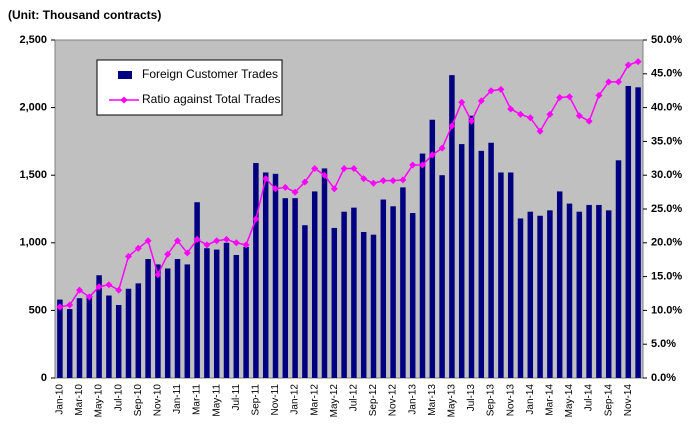  What do you see at coordinates (84, 15) in the screenshot?
I see `unit-label: (Unit: Thousand contracts)` at bounding box center [84, 15].